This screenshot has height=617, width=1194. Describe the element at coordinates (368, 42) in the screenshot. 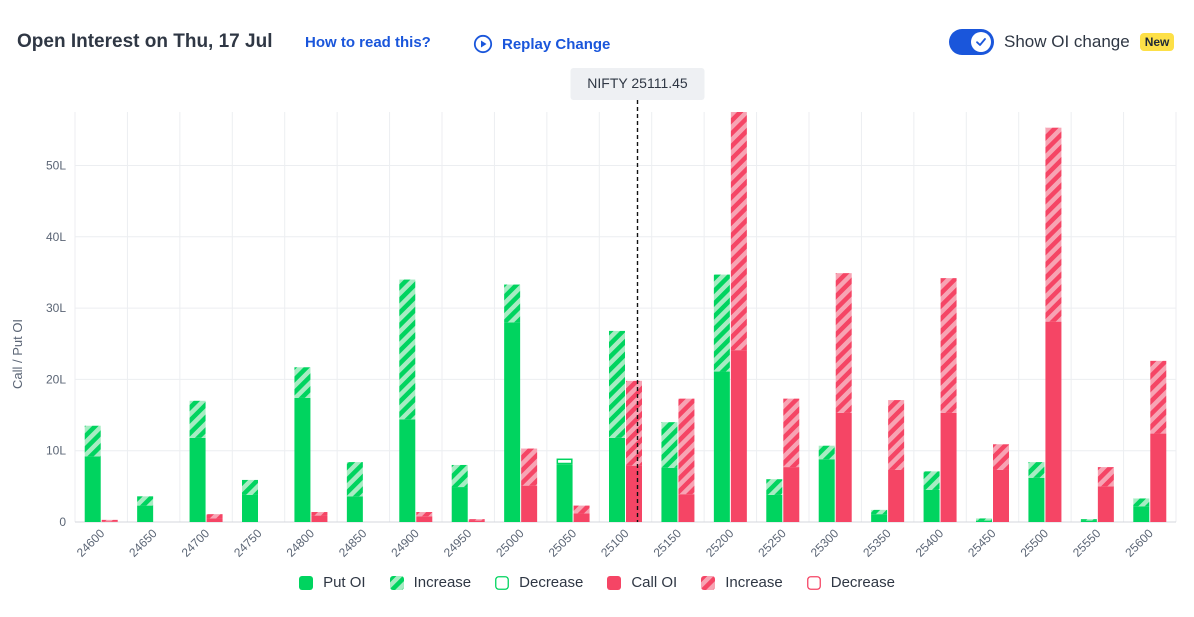

I see `how-to-read-link: How to read this?` at that location.